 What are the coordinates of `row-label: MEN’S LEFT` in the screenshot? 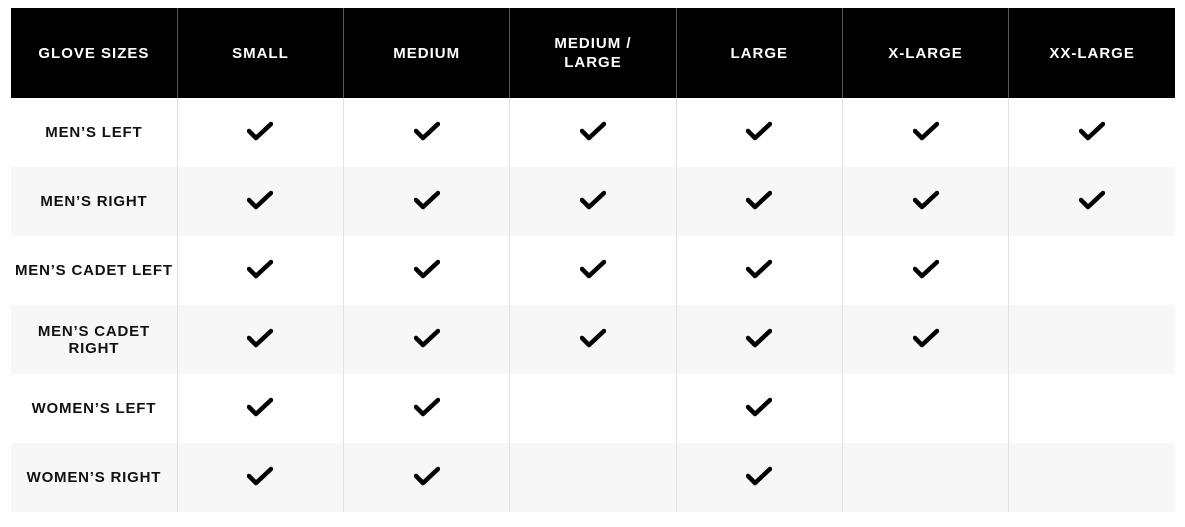 It's located at (94, 132).